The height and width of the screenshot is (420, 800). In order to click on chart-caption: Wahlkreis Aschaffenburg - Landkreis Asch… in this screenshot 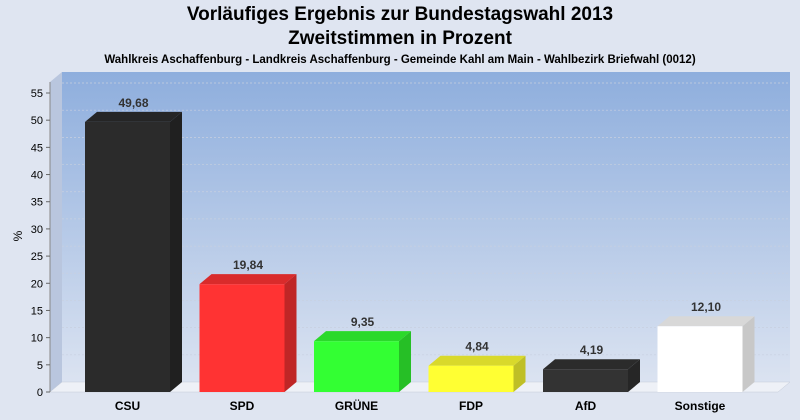, I will do `click(400, 60)`.